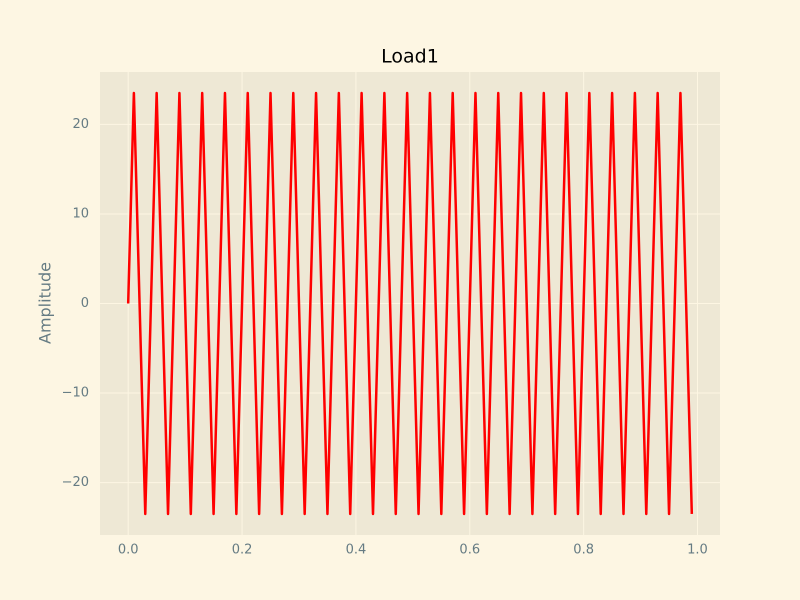 The width and height of the screenshot is (800, 600). I want to click on y-axis-label: Amplitude, so click(45, 303).